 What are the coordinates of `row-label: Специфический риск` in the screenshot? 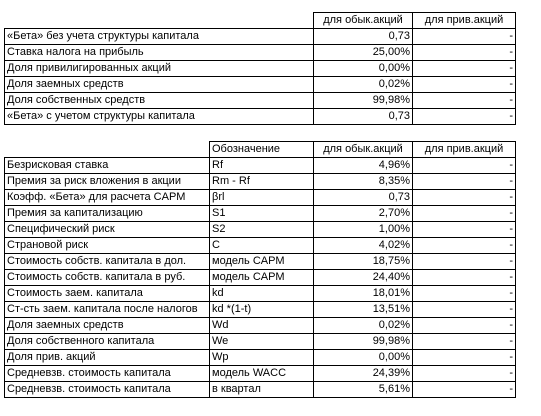 It's located at (107, 229).